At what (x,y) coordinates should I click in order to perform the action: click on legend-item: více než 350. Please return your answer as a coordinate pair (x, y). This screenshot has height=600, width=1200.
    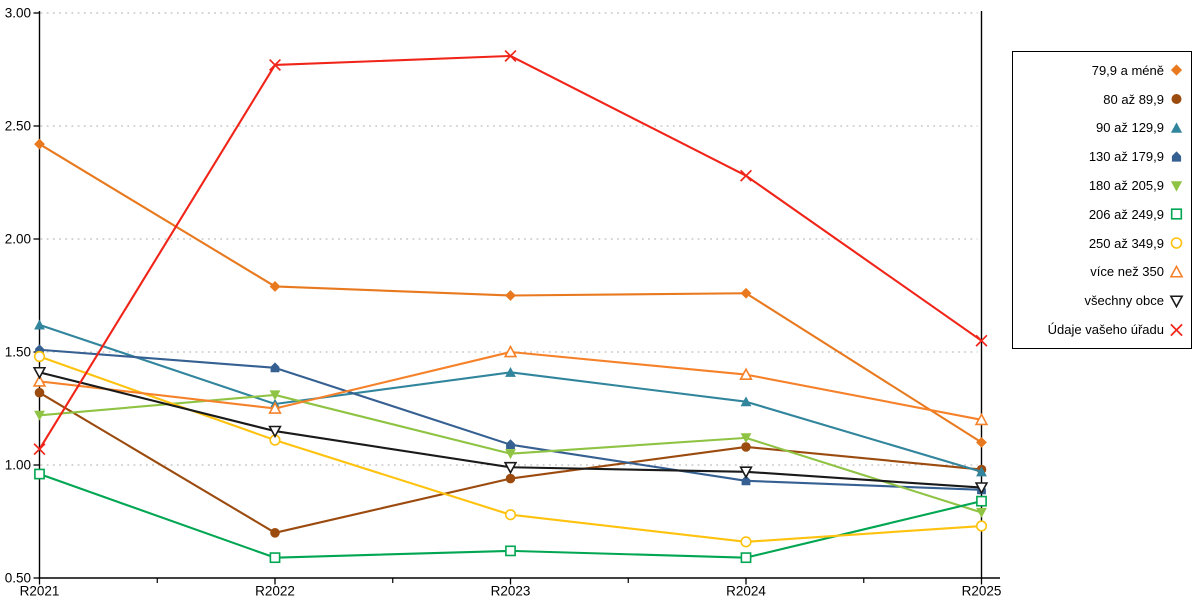
    Looking at the image, I should click on (1101, 272).